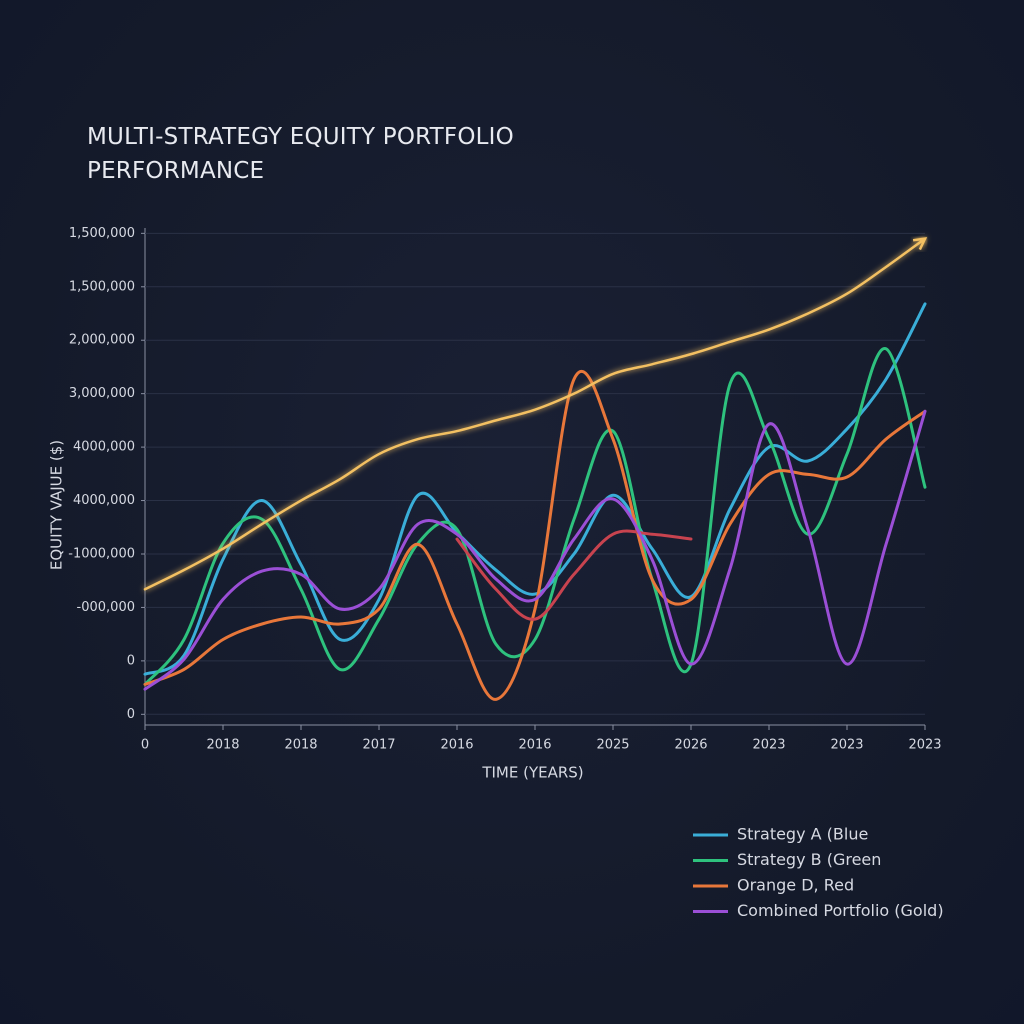 The image size is (1024, 1024). Describe the element at coordinates (102, 393) in the screenshot. I see `y-tick-label: 3,000,000` at that location.